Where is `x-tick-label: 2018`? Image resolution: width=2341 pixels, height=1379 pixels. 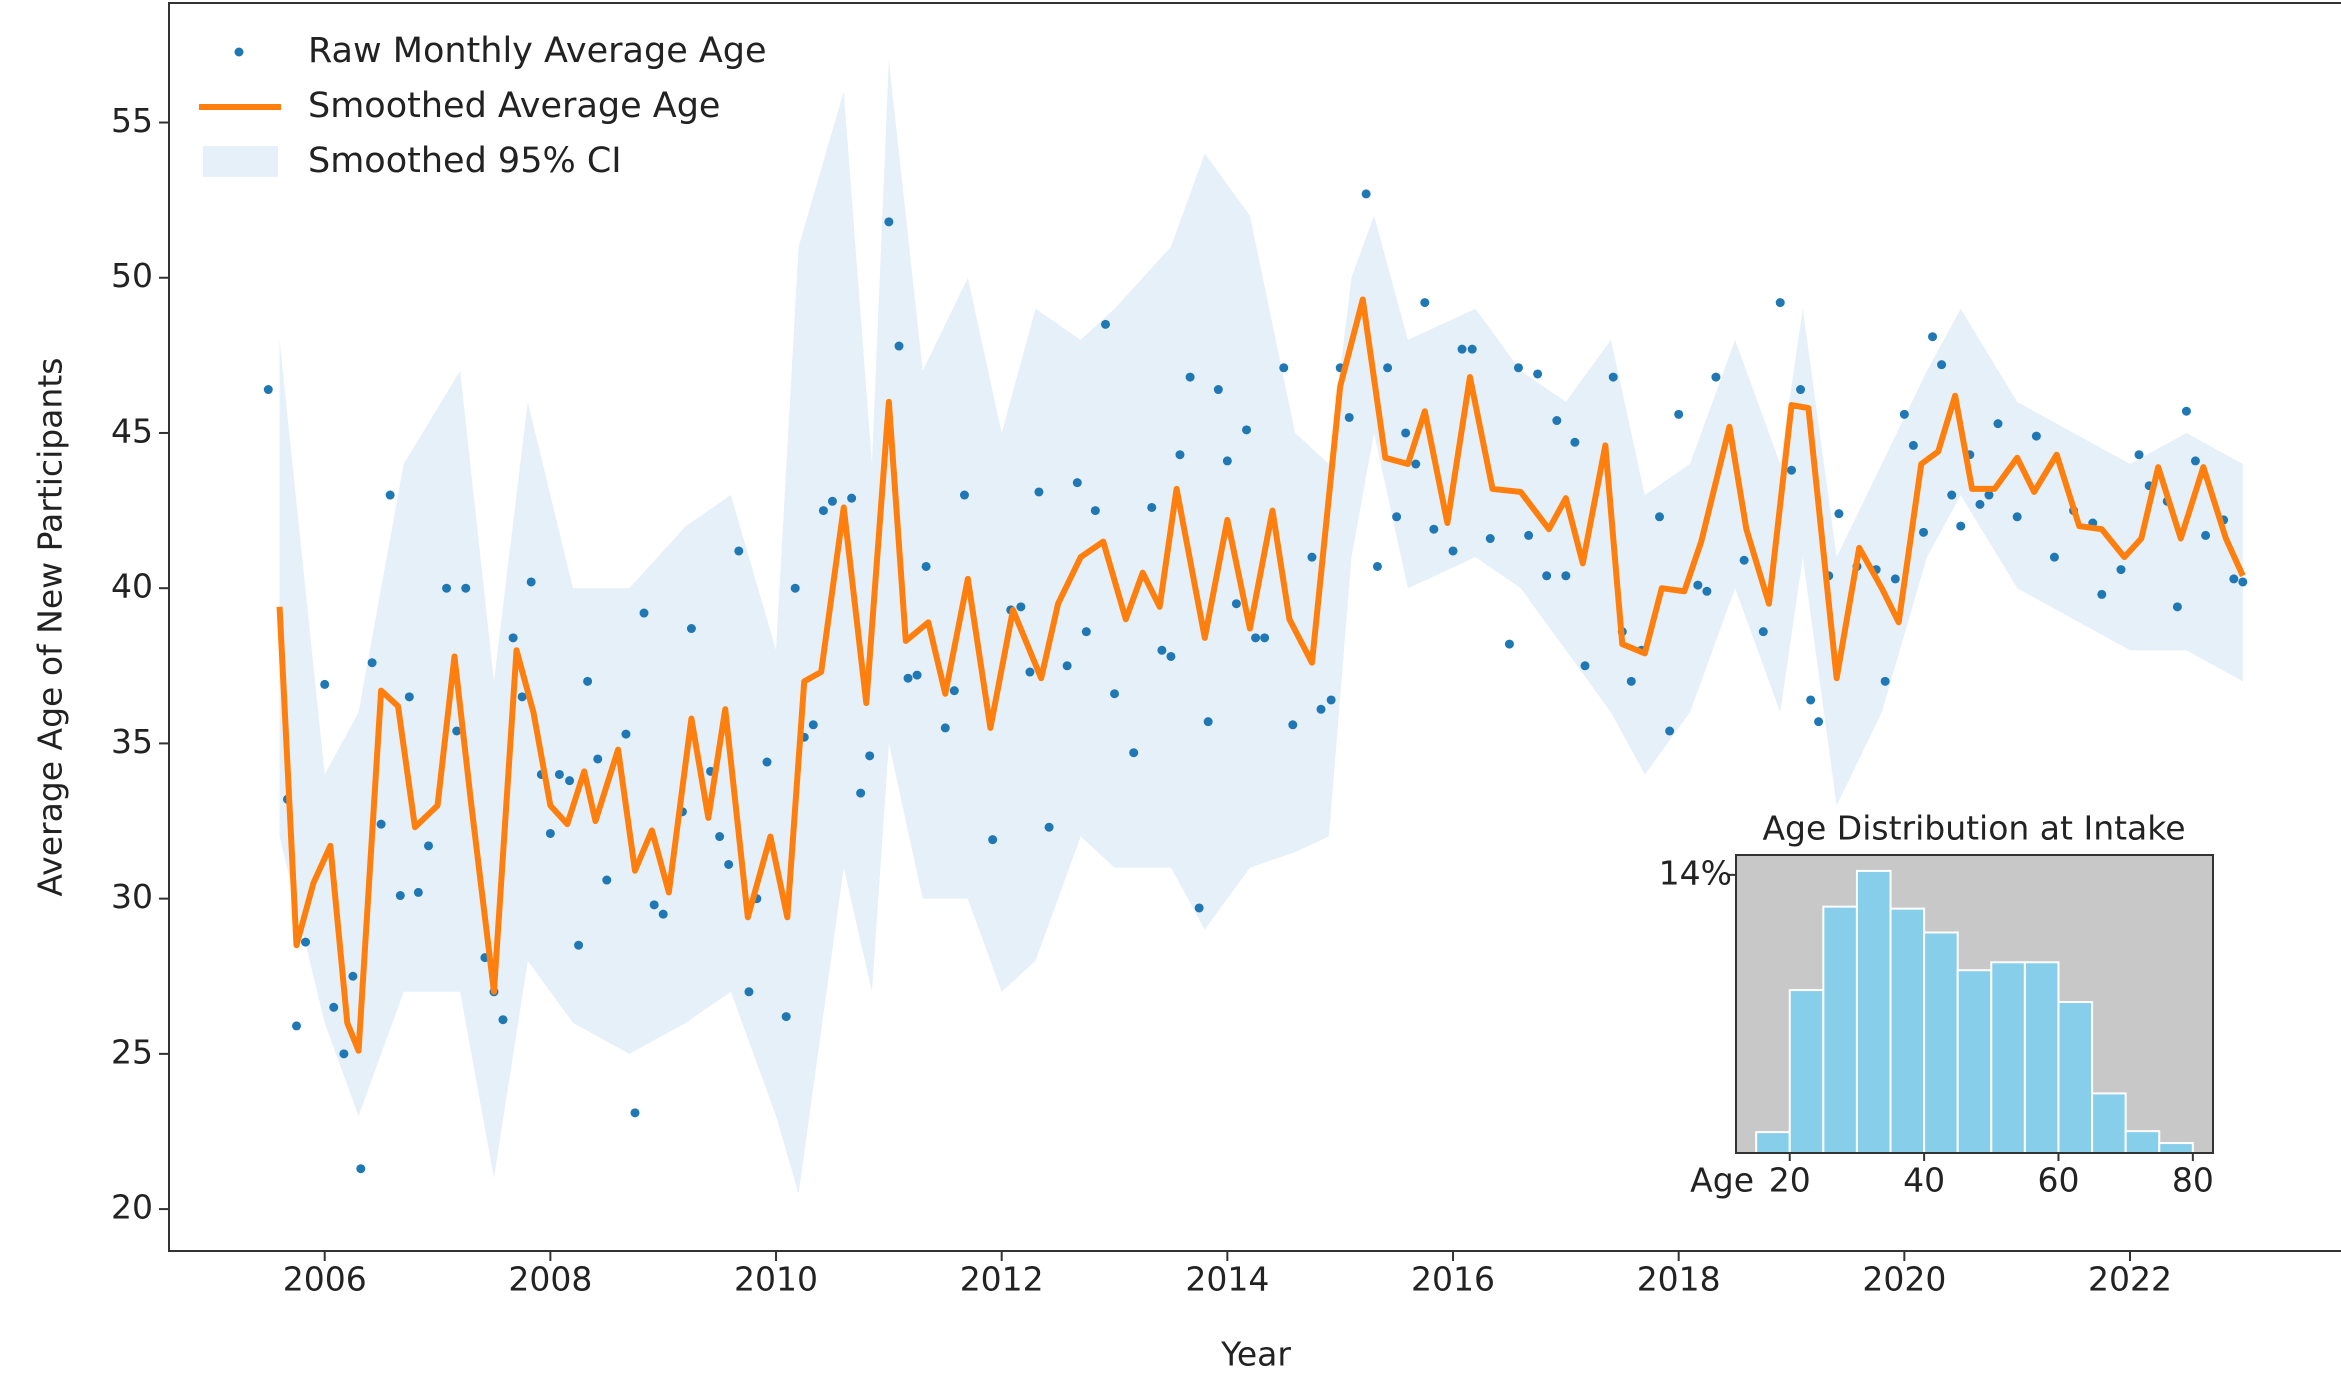
x-tick-label: 2018 is located at coordinates (1679, 1279).